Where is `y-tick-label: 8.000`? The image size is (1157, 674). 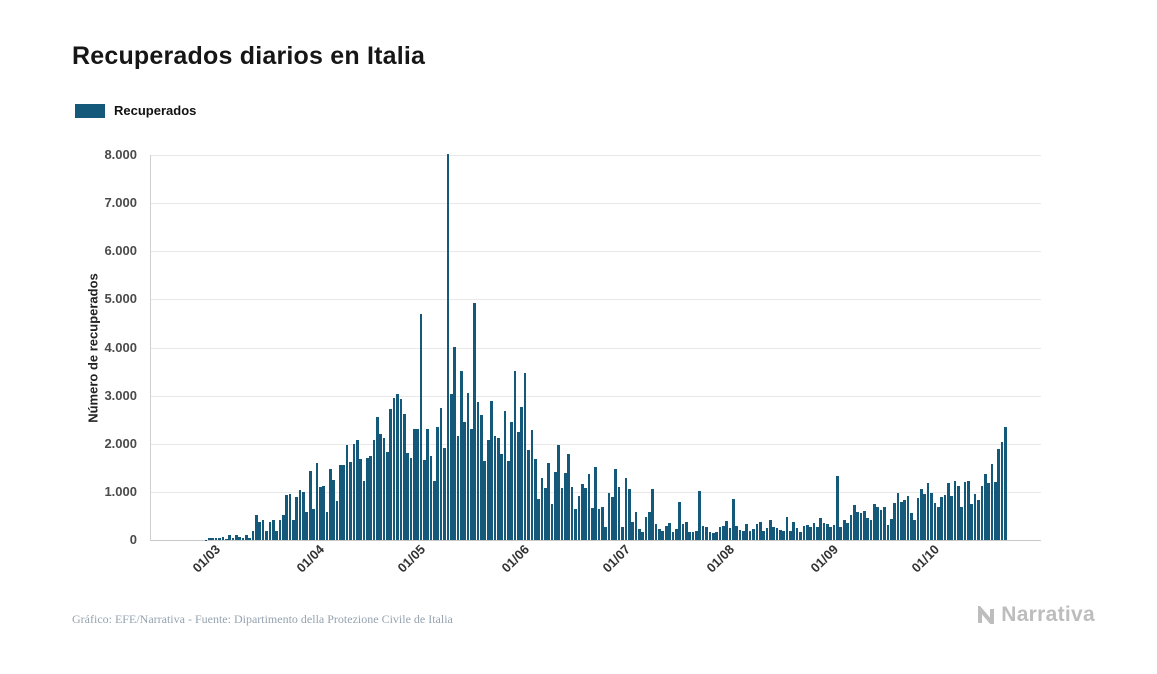 y-tick-label: 8.000 is located at coordinates (120, 154).